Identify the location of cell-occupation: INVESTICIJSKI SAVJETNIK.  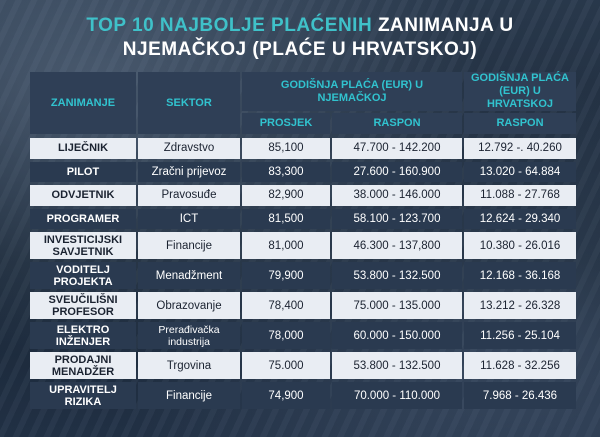
(83, 245).